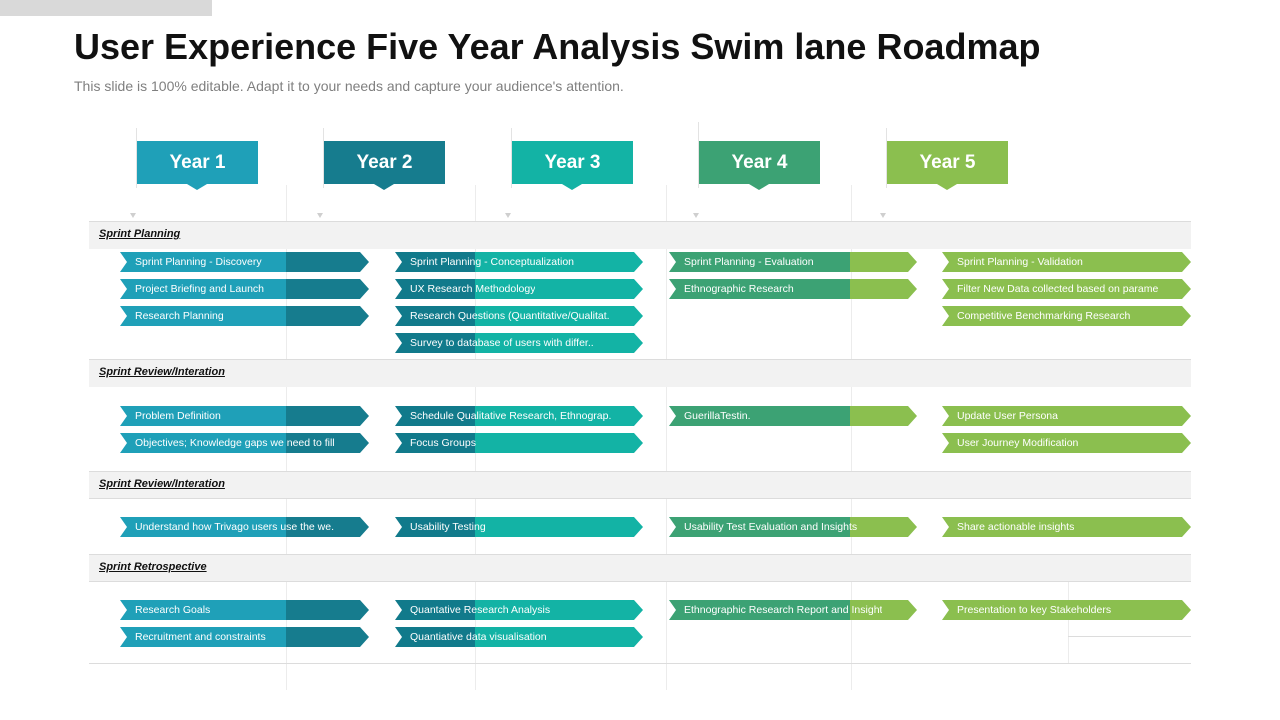 This screenshot has width=1280, height=720. I want to click on corner-accent-bar, so click(106, 8).